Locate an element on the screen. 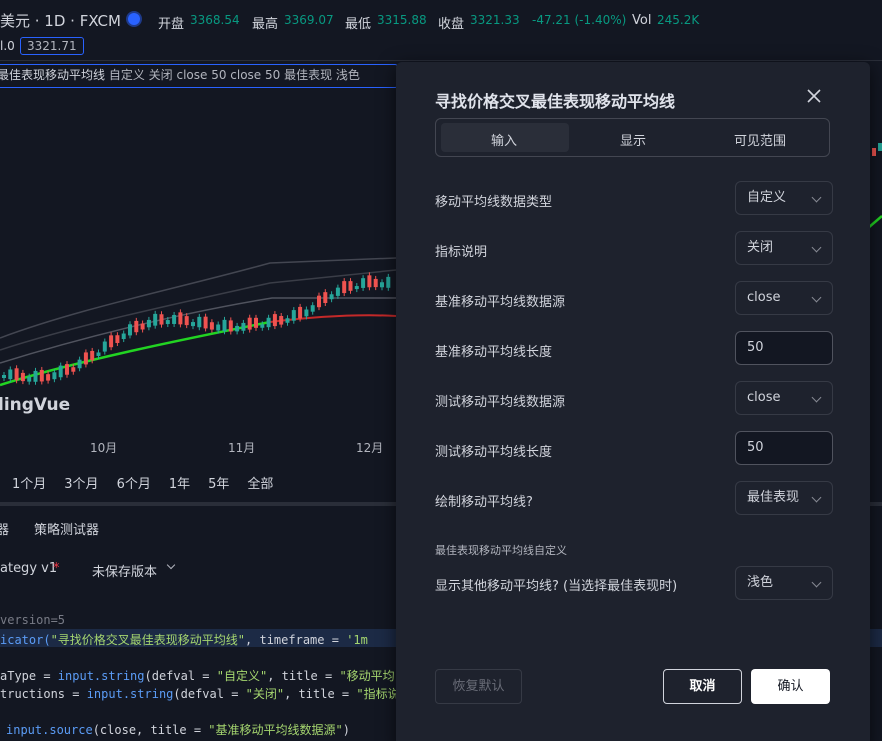 Image resolution: width=882 pixels, height=741 pixels. range-button: 1个月 is located at coordinates (29, 484).